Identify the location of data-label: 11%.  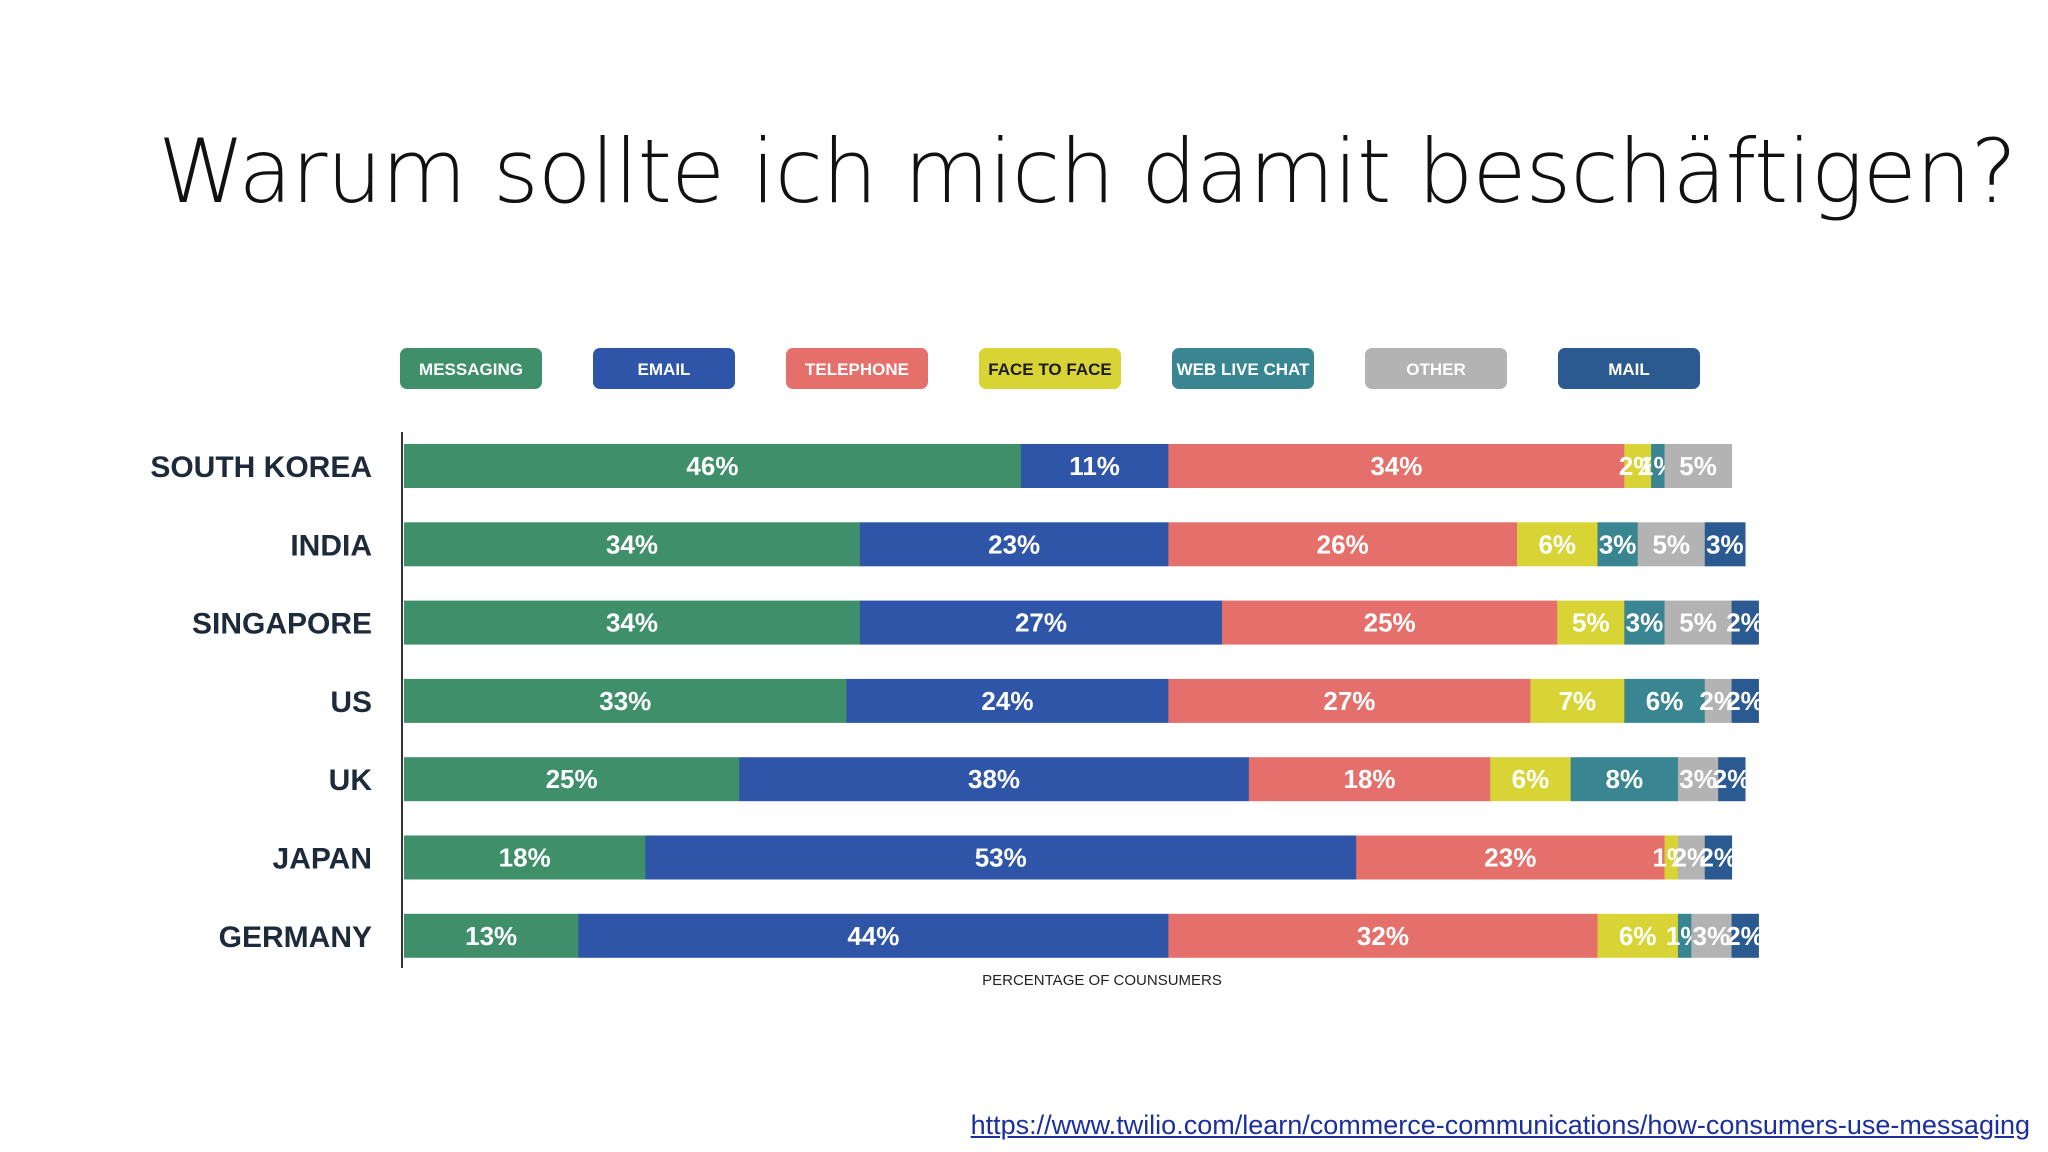
(1094, 466).